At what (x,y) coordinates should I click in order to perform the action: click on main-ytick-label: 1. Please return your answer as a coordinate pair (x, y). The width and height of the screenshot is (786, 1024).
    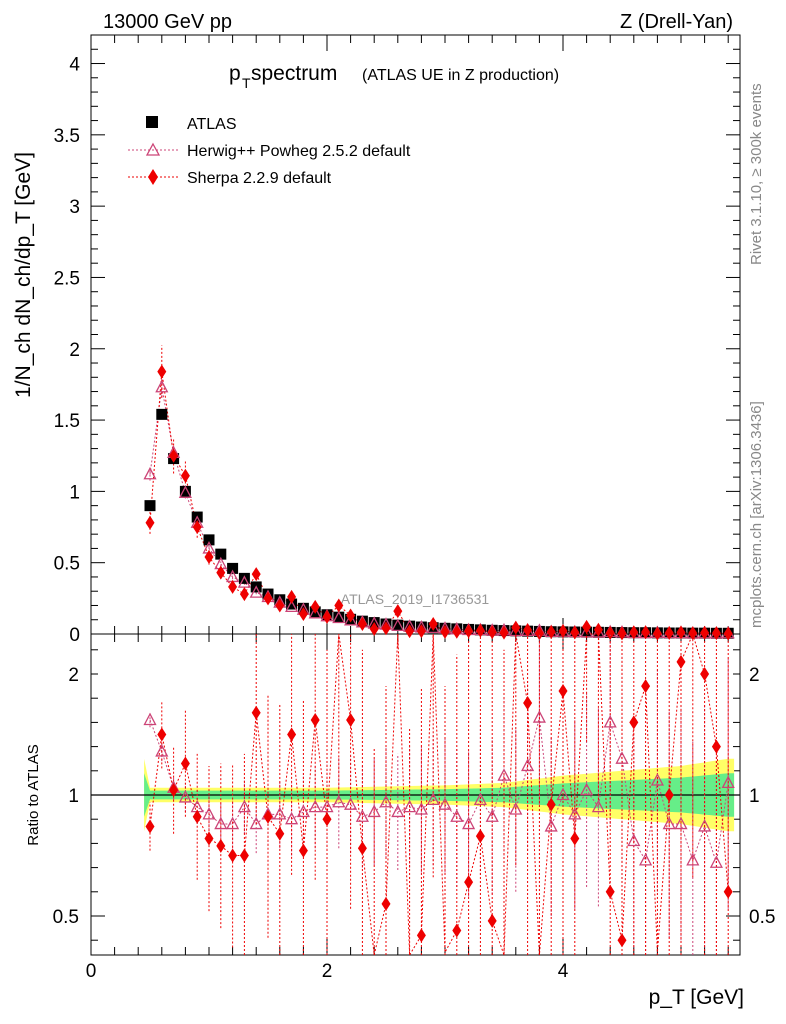
    Looking at the image, I should click on (74, 492).